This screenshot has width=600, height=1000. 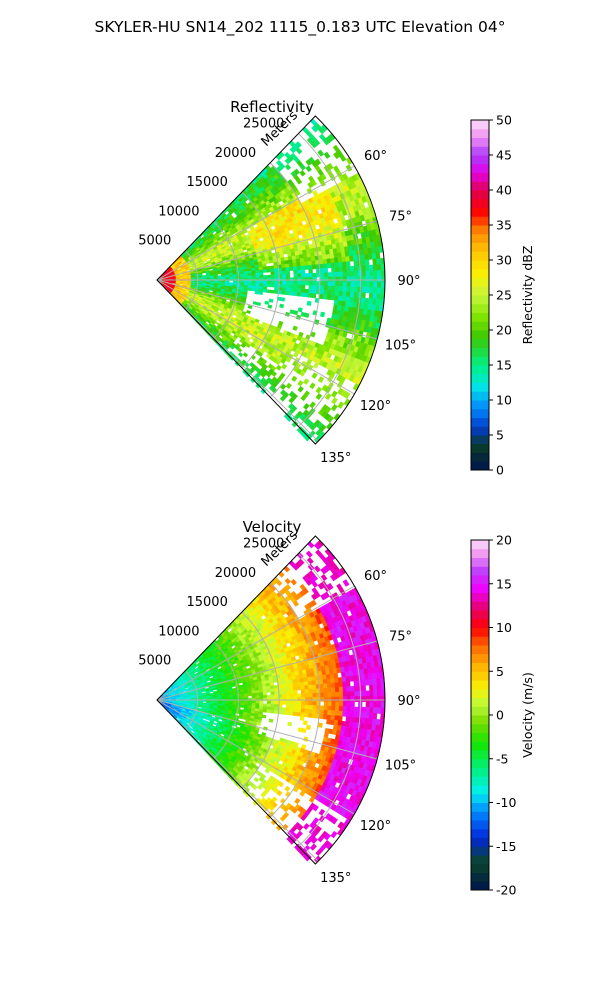 What do you see at coordinates (335, 458) in the screenshot?
I see `azimuth-tick-label: 135°` at bounding box center [335, 458].